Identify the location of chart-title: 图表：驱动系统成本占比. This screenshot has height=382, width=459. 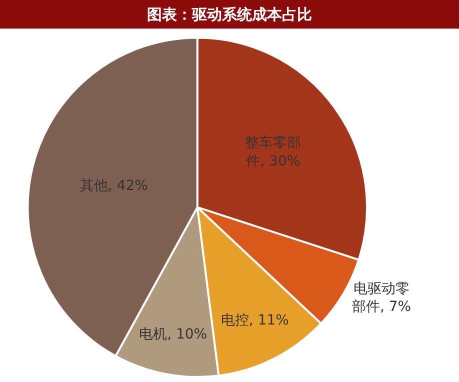
(229, 14).